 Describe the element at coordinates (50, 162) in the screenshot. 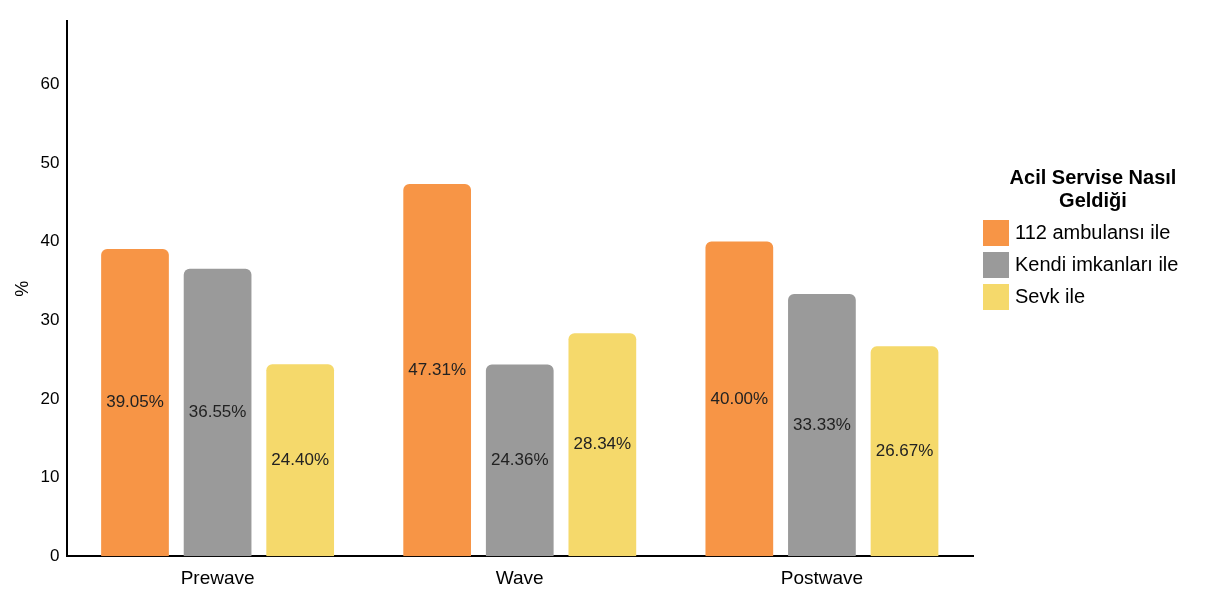

I see `y-tick-label: 50` at that location.